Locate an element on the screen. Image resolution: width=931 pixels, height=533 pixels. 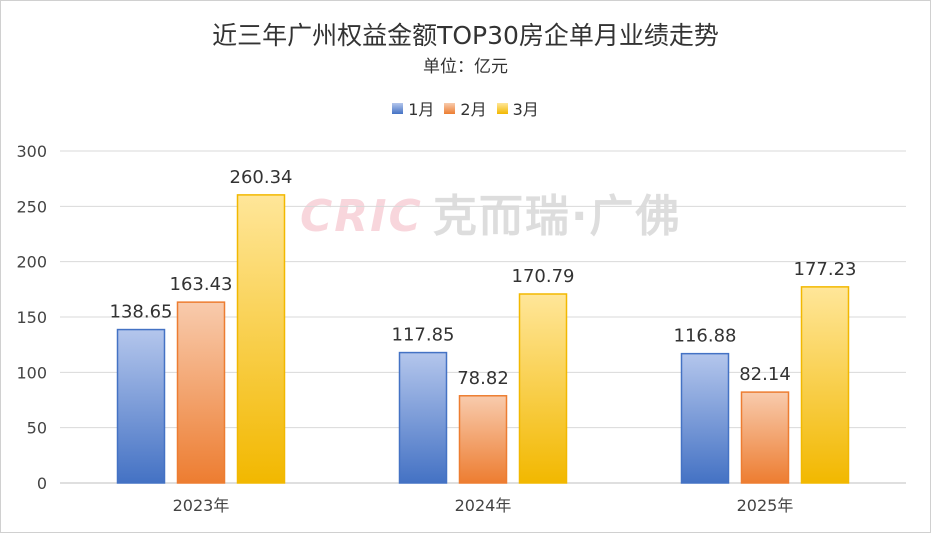
data-label-2-2: 78.82 is located at coordinates (483, 378).